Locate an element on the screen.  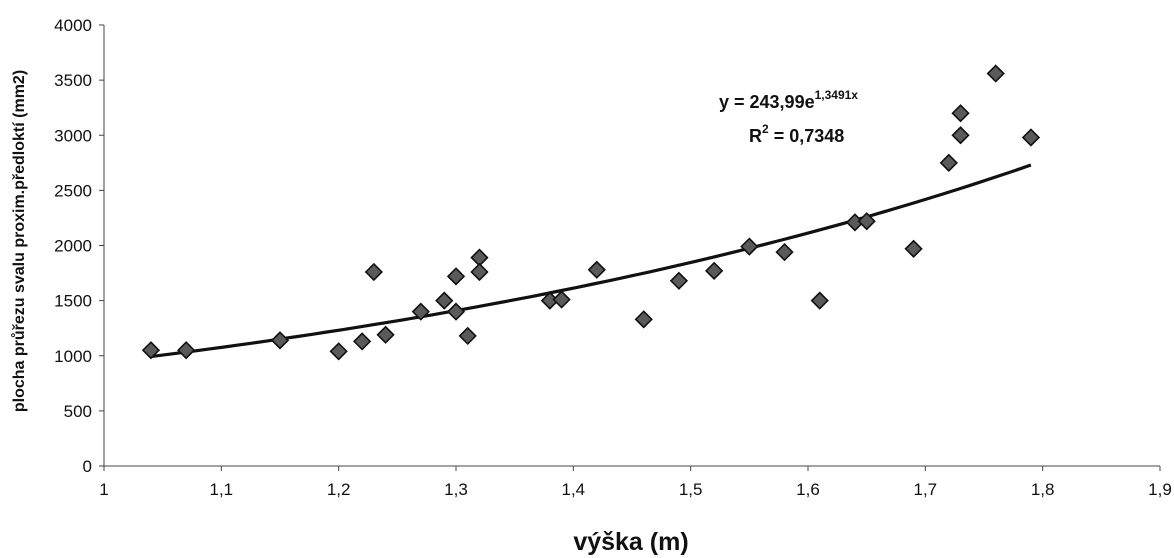
y-tick-label: 3500 is located at coordinates (73, 80).